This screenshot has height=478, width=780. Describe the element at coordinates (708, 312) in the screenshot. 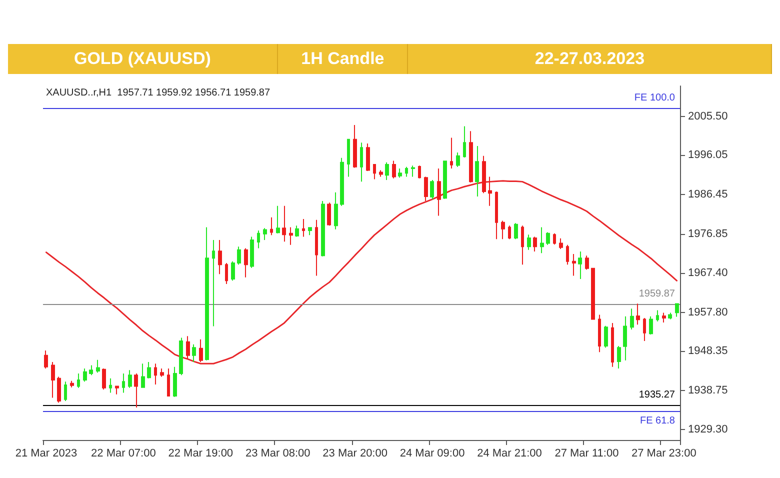

I see `y-tick-label: 1957.80` at that location.